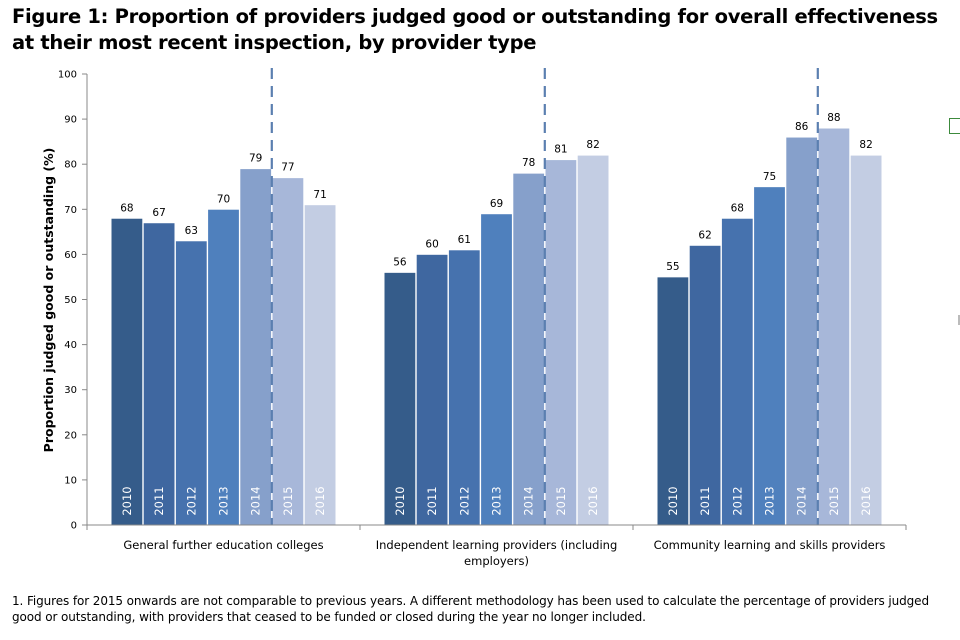 This screenshot has width=960, height=640. I want to click on cropped-legend-marker, so click(954, 126).